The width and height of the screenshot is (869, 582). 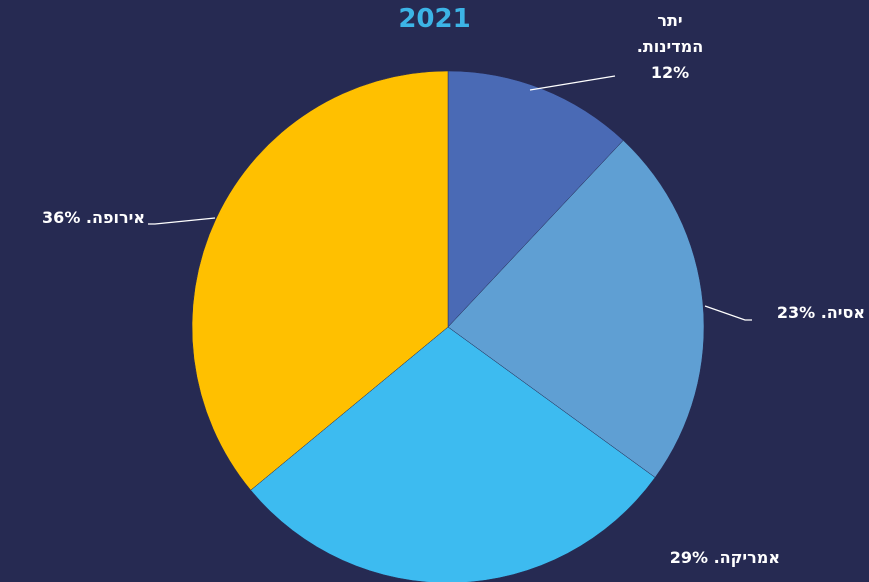 I want to click on pie-slice, so click(x=535, y=199).